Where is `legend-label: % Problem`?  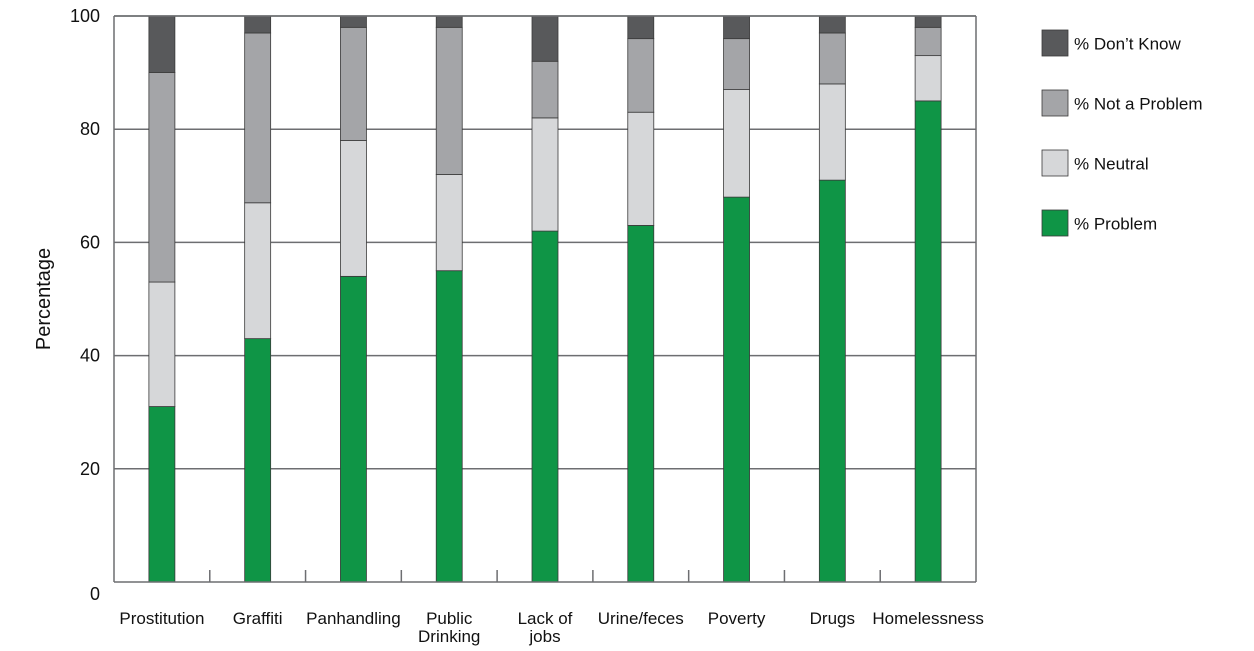
legend-label: % Problem is located at coordinates (1115, 224).